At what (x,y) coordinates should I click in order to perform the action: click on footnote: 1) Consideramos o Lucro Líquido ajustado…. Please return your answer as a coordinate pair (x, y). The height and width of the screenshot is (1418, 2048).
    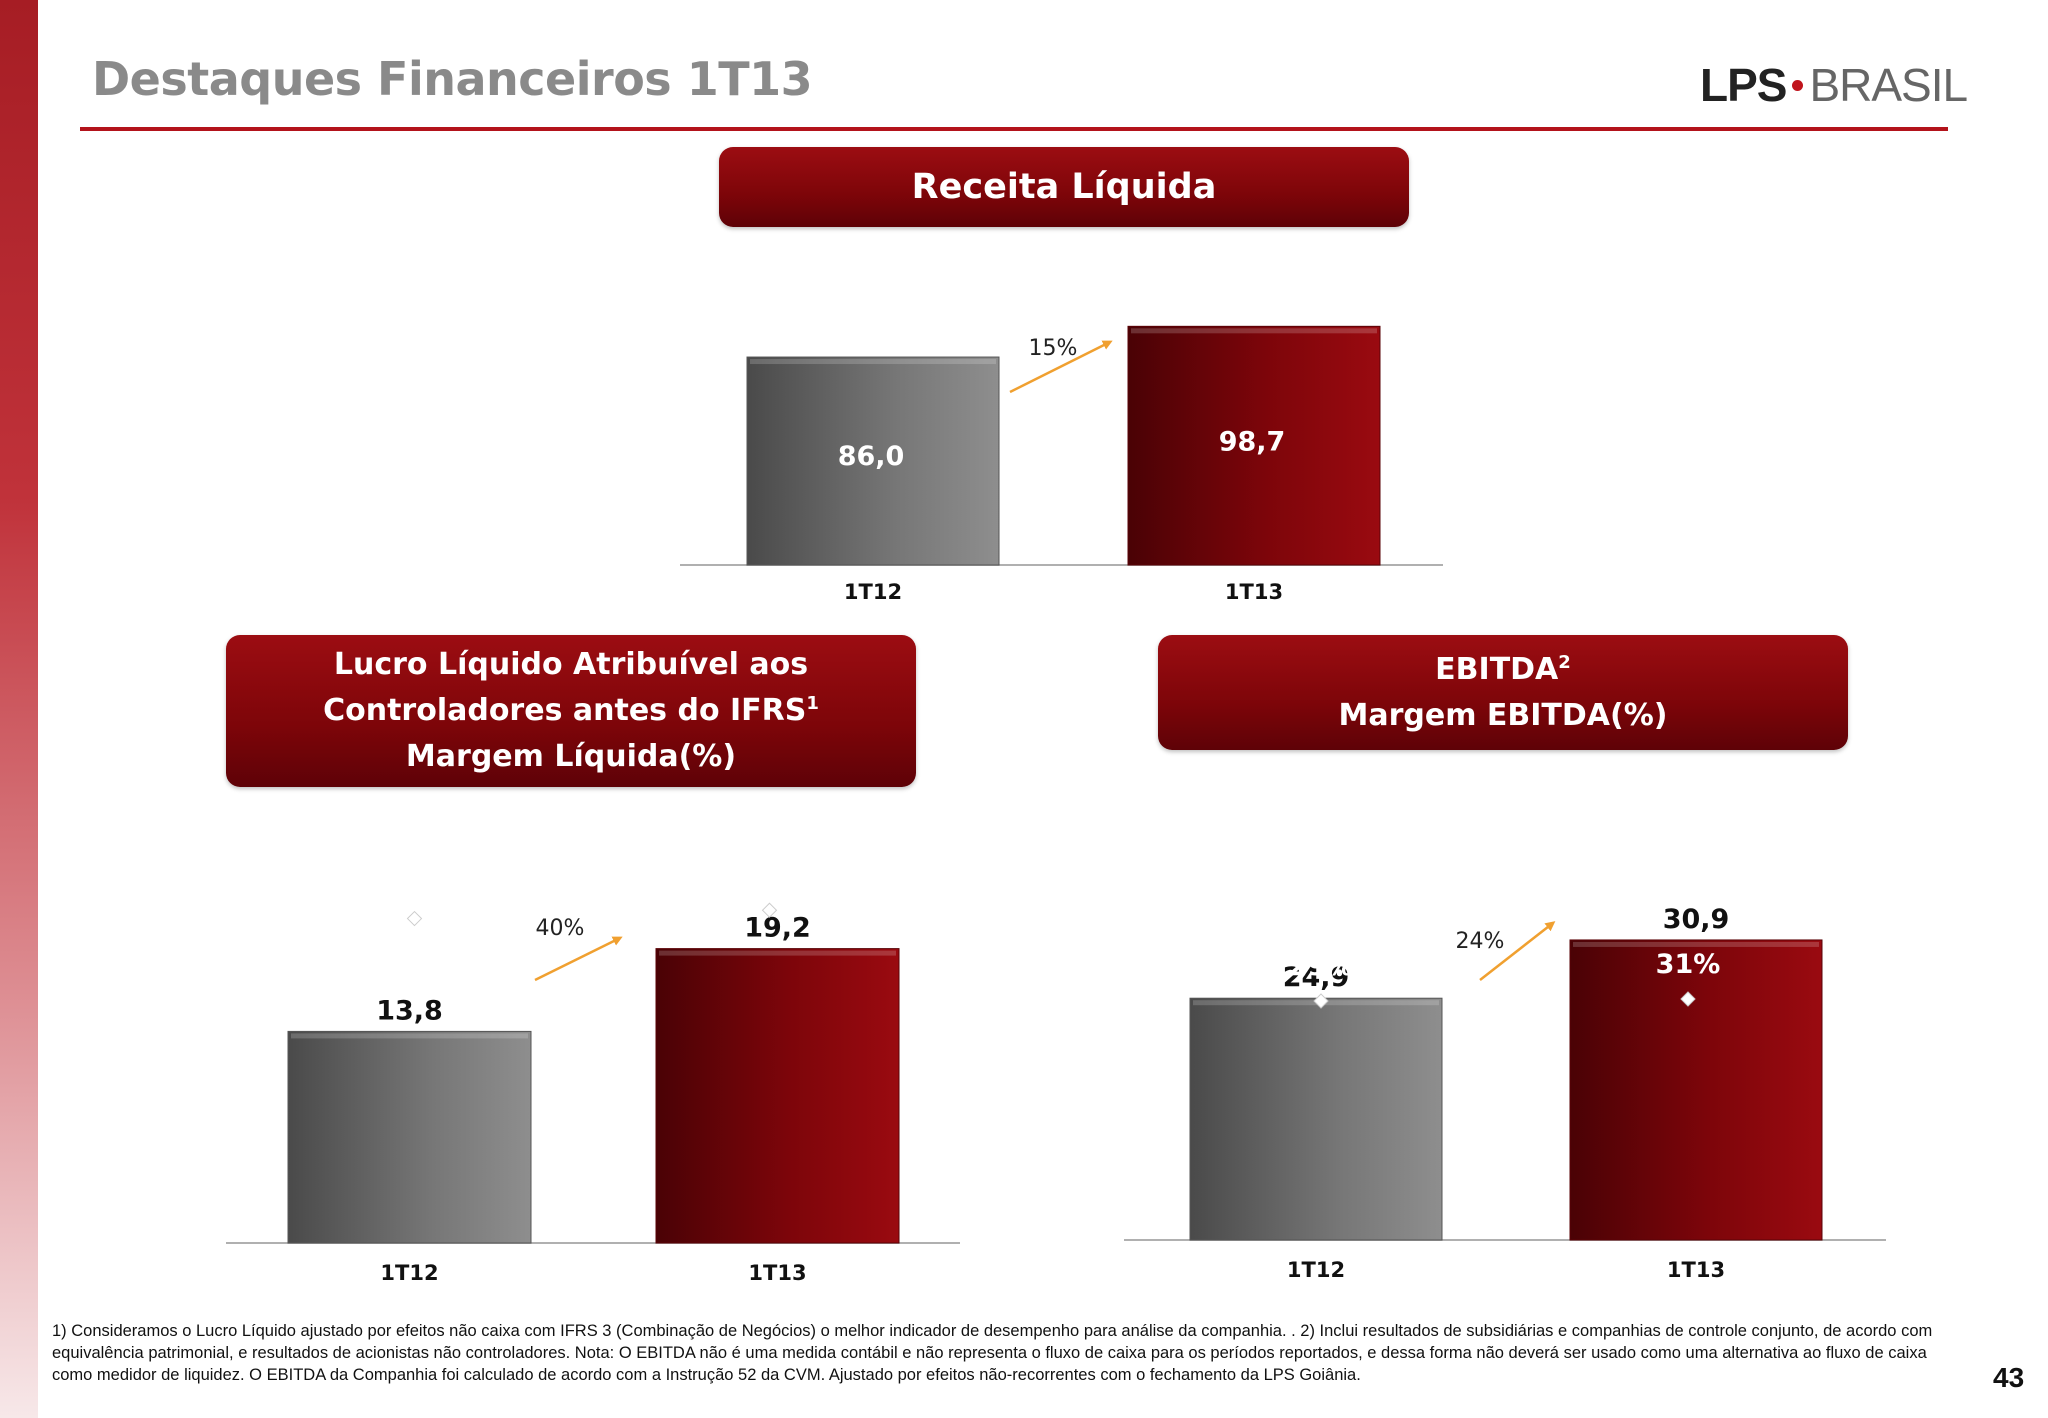
    Looking at the image, I should click on (992, 1353).